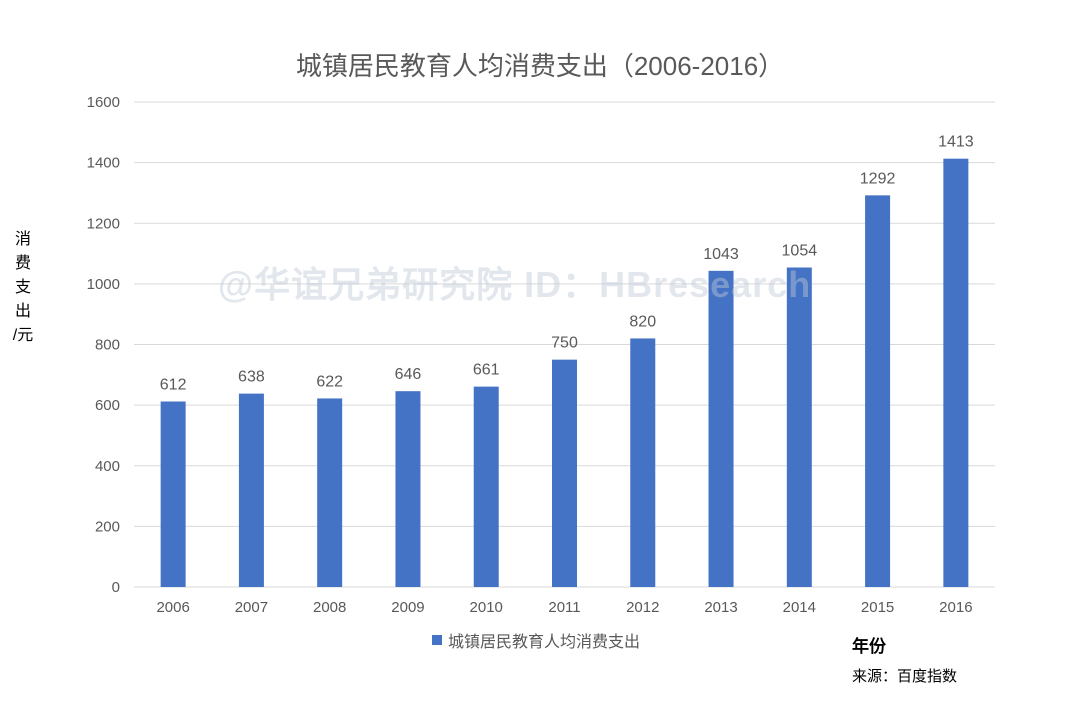  What do you see at coordinates (329, 607) in the screenshot?
I see `x-tick-label: 2008` at bounding box center [329, 607].